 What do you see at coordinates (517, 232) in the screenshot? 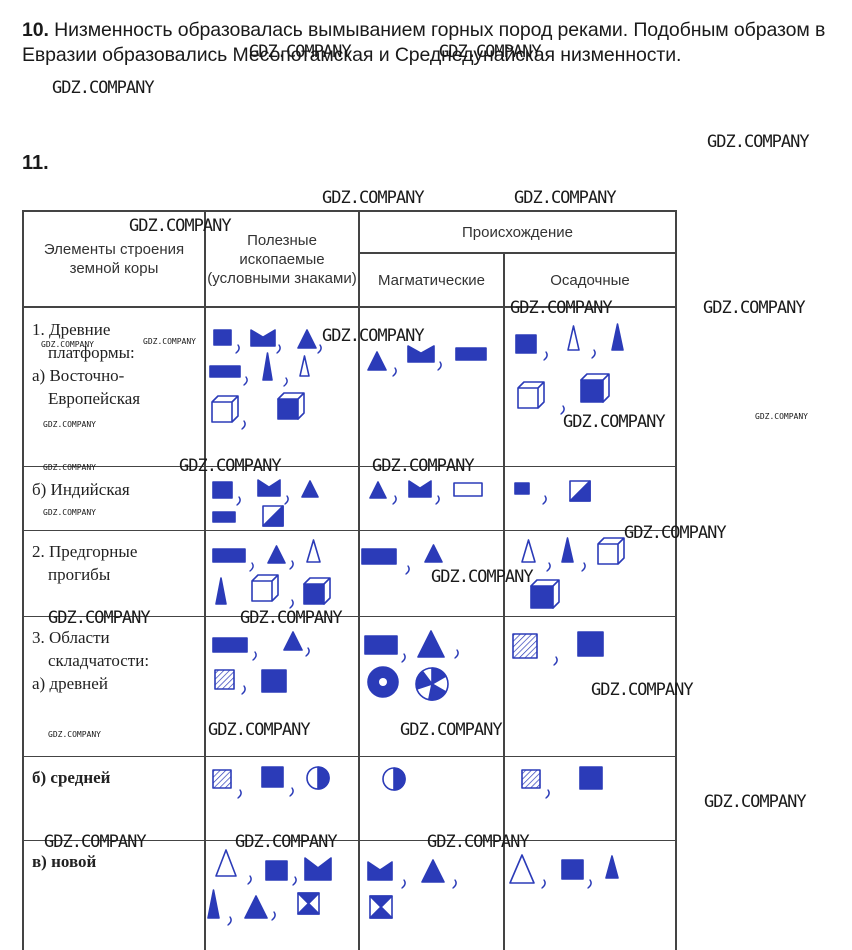
I see `header-origin: Происхождение` at bounding box center [517, 232].